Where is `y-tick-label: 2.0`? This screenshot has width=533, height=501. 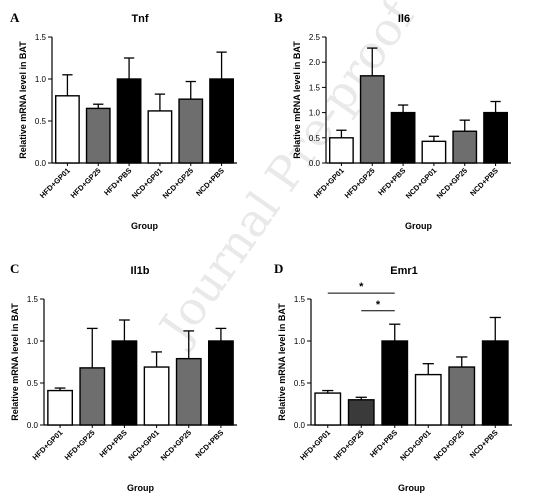 y-tick-label: 2.0 is located at coordinates (315, 62).